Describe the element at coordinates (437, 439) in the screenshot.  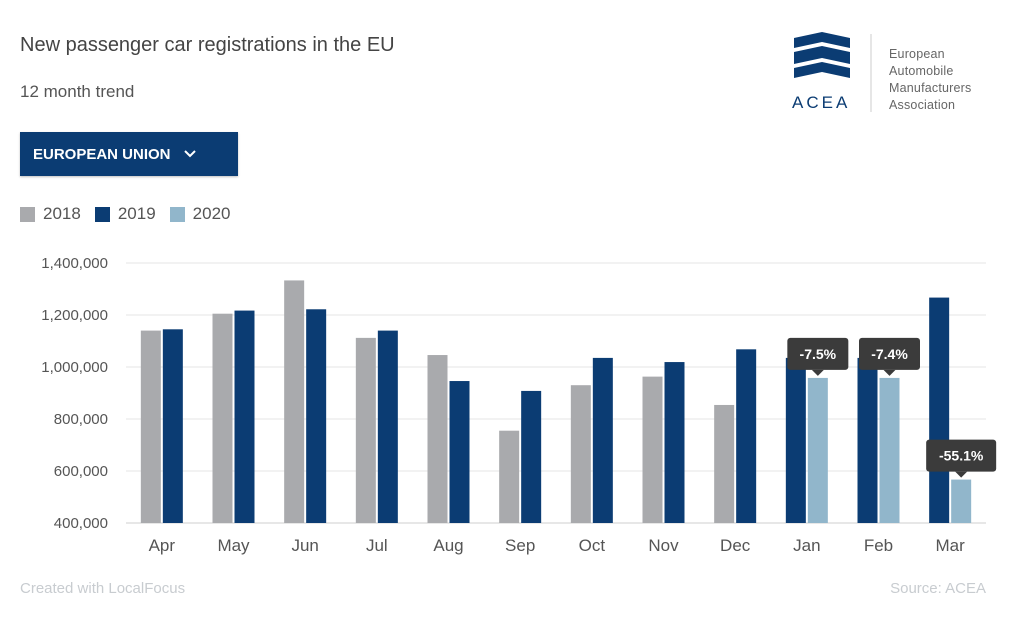
I see `bar-2018-aug` at that location.